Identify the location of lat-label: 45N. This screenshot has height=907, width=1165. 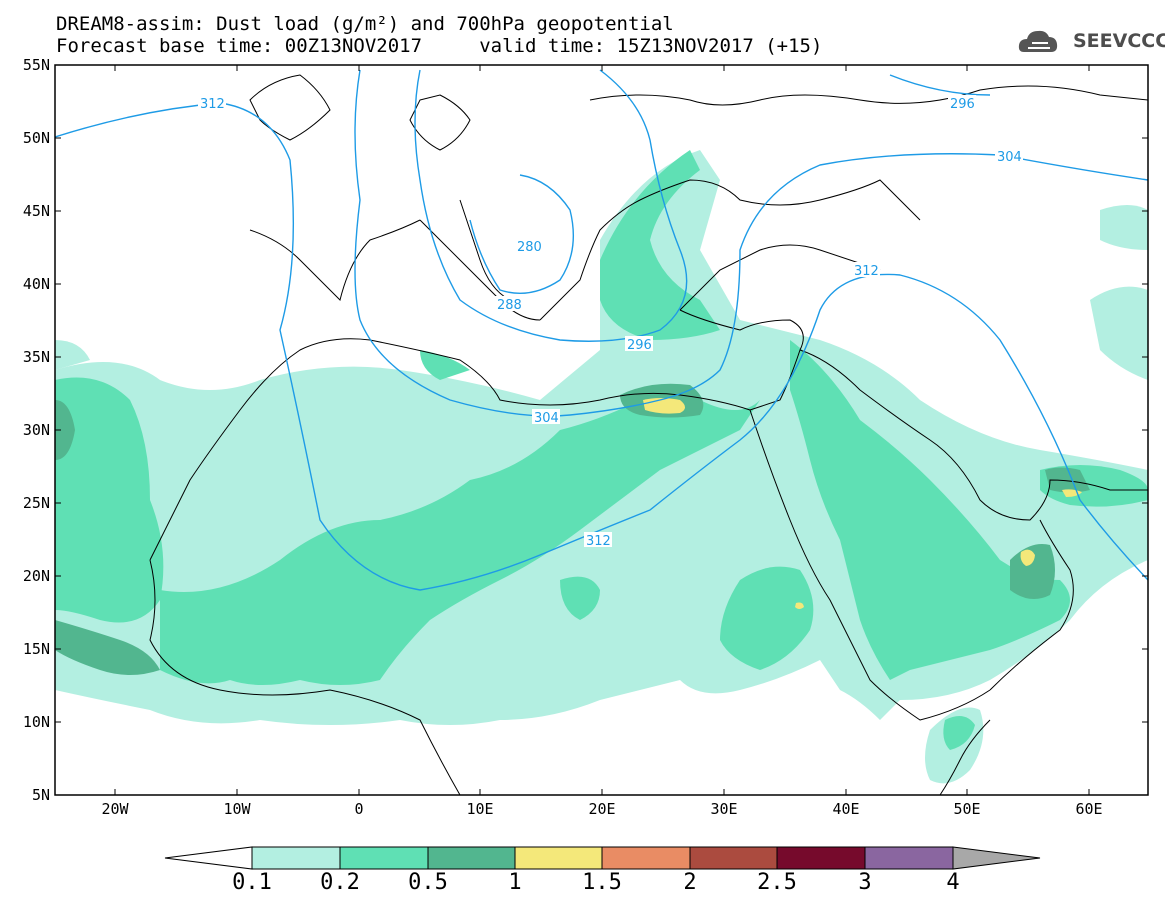
(36, 211).